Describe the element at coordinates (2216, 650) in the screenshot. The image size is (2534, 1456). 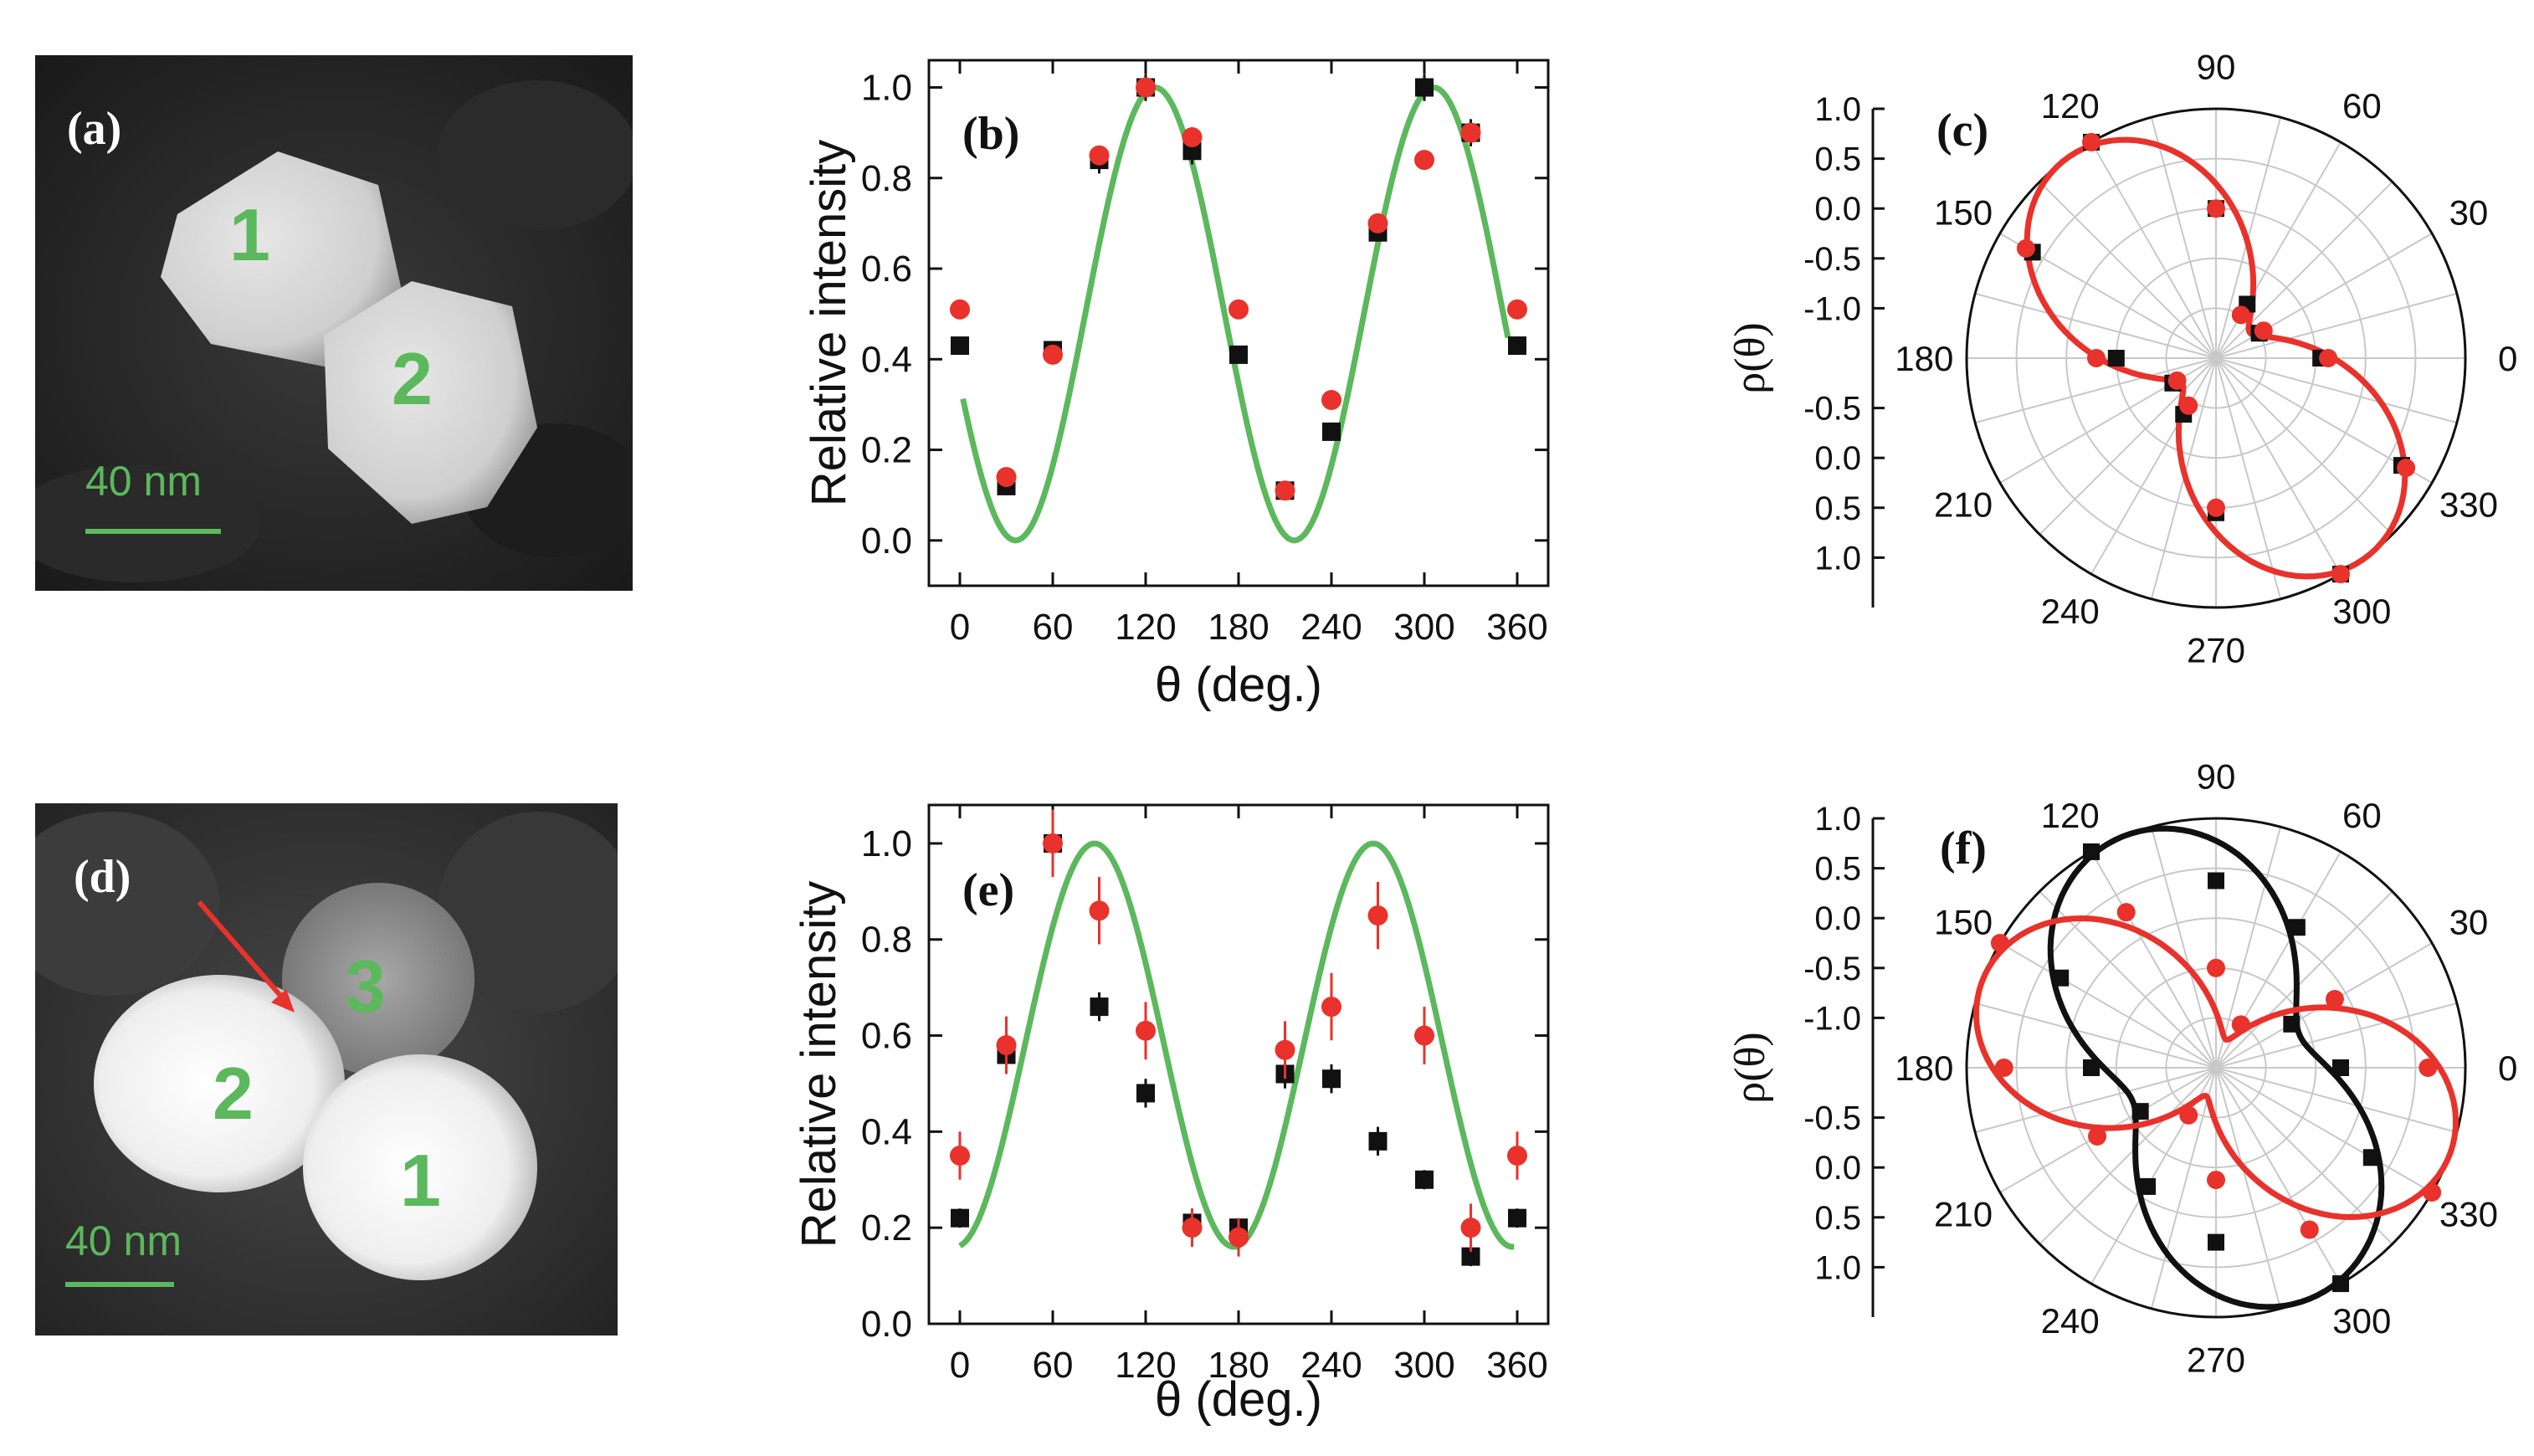
I see `angle-tick-label: 270` at that location.